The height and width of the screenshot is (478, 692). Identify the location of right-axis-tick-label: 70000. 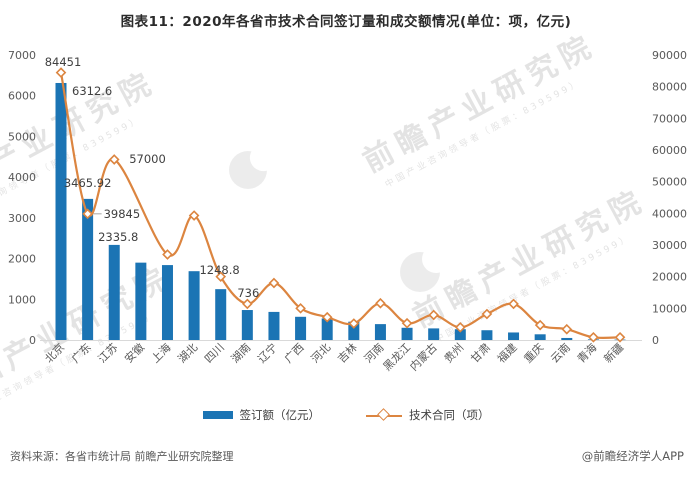
(669, 118).